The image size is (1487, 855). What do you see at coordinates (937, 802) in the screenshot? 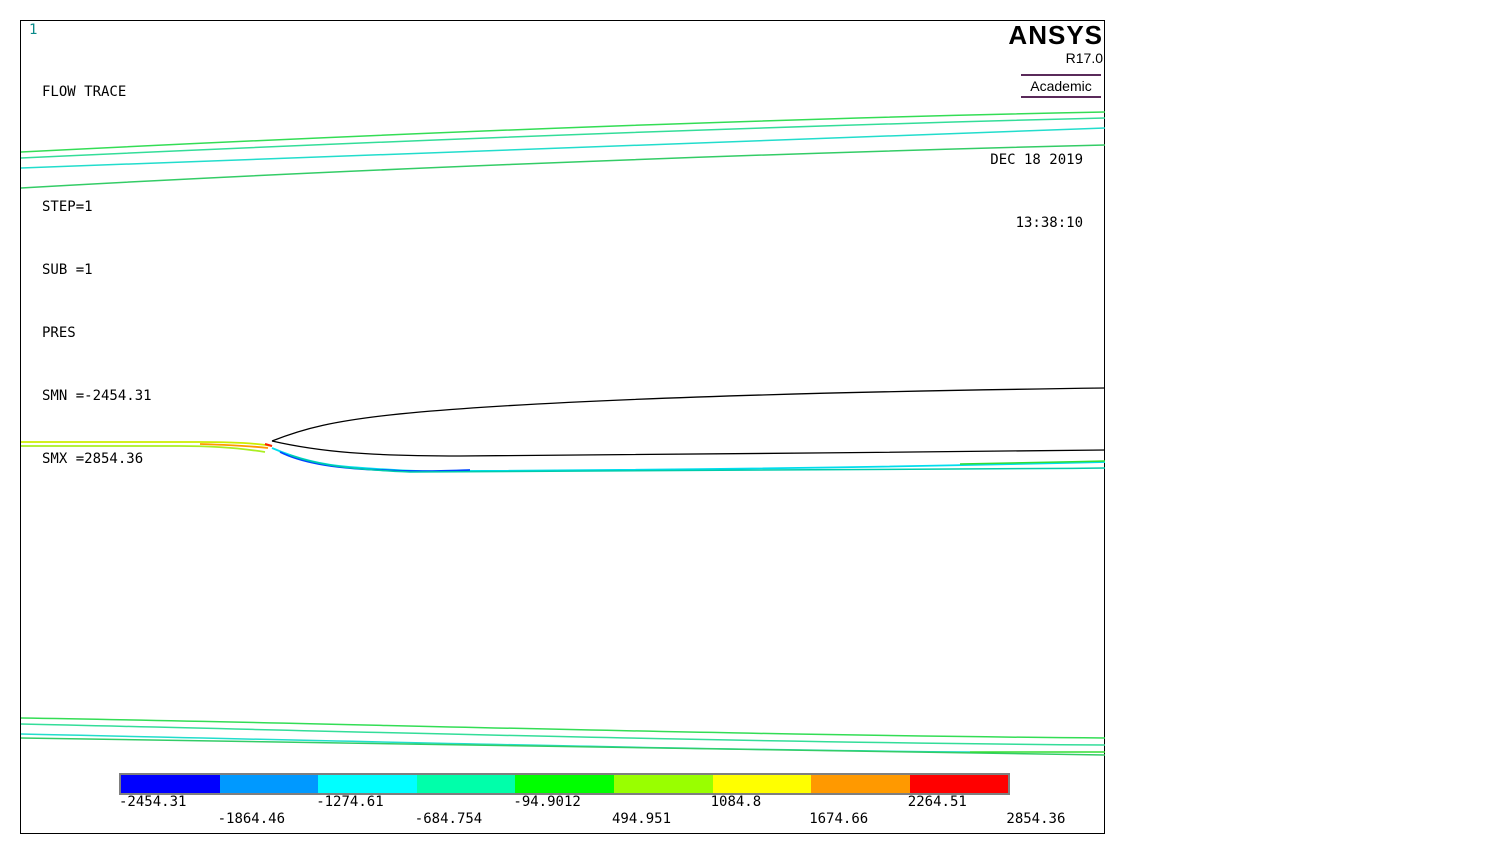
I see `legend-label-top-5: 2264.51` at bounding box center [937, 802].